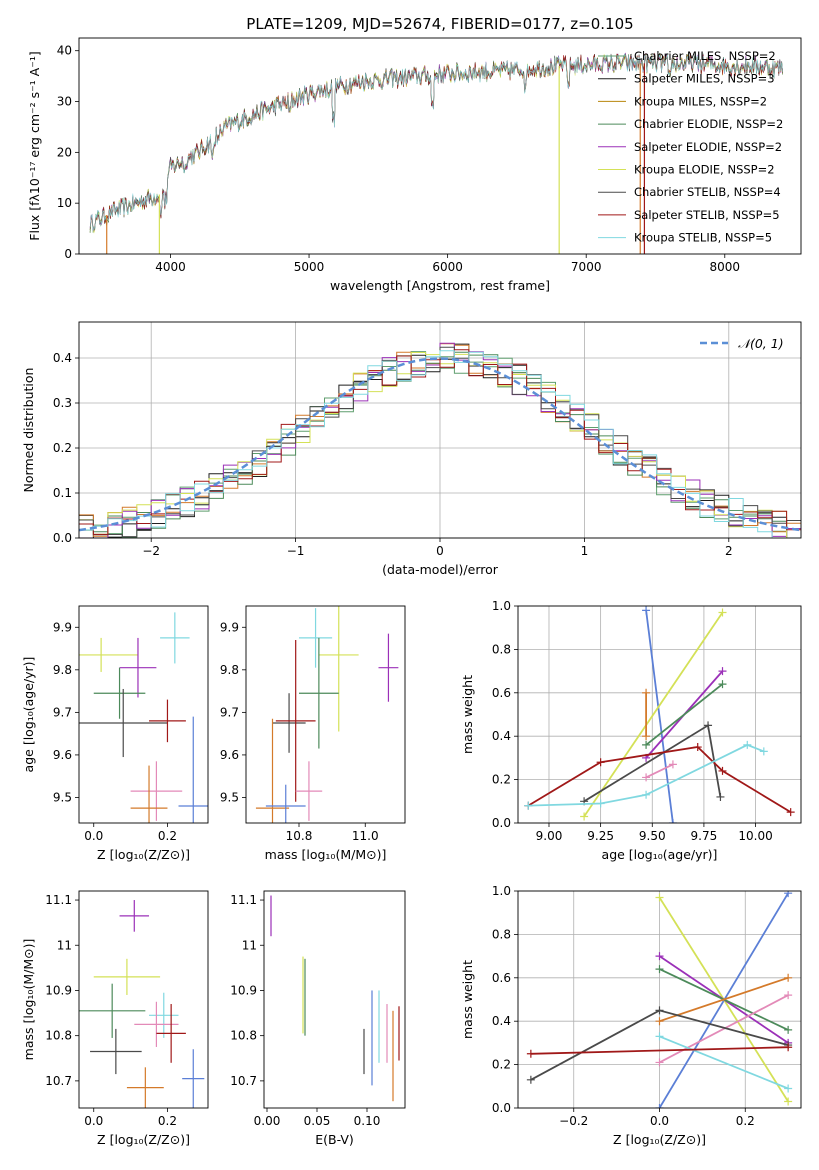 The width and height of the screenshot is (819, 1170). What do you see at coordinates (243, 1081) in the screenshot?
I see `y-tick-label: 10.7` at bounding box center [243, 1081].